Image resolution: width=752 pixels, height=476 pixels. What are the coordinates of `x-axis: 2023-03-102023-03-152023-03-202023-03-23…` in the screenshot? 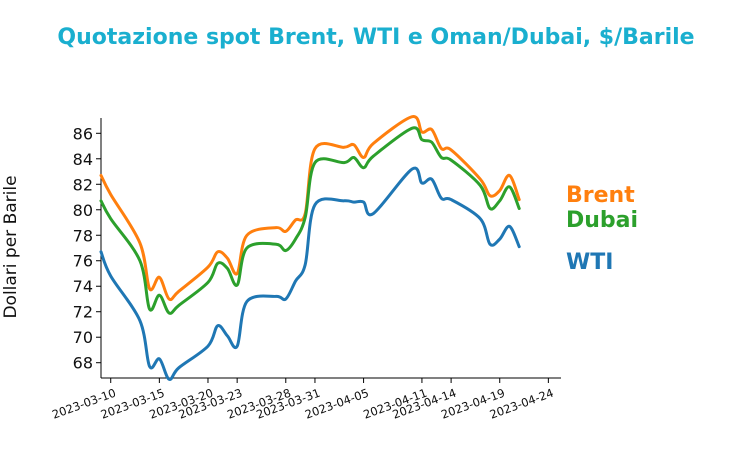 It's located at (305, 399).